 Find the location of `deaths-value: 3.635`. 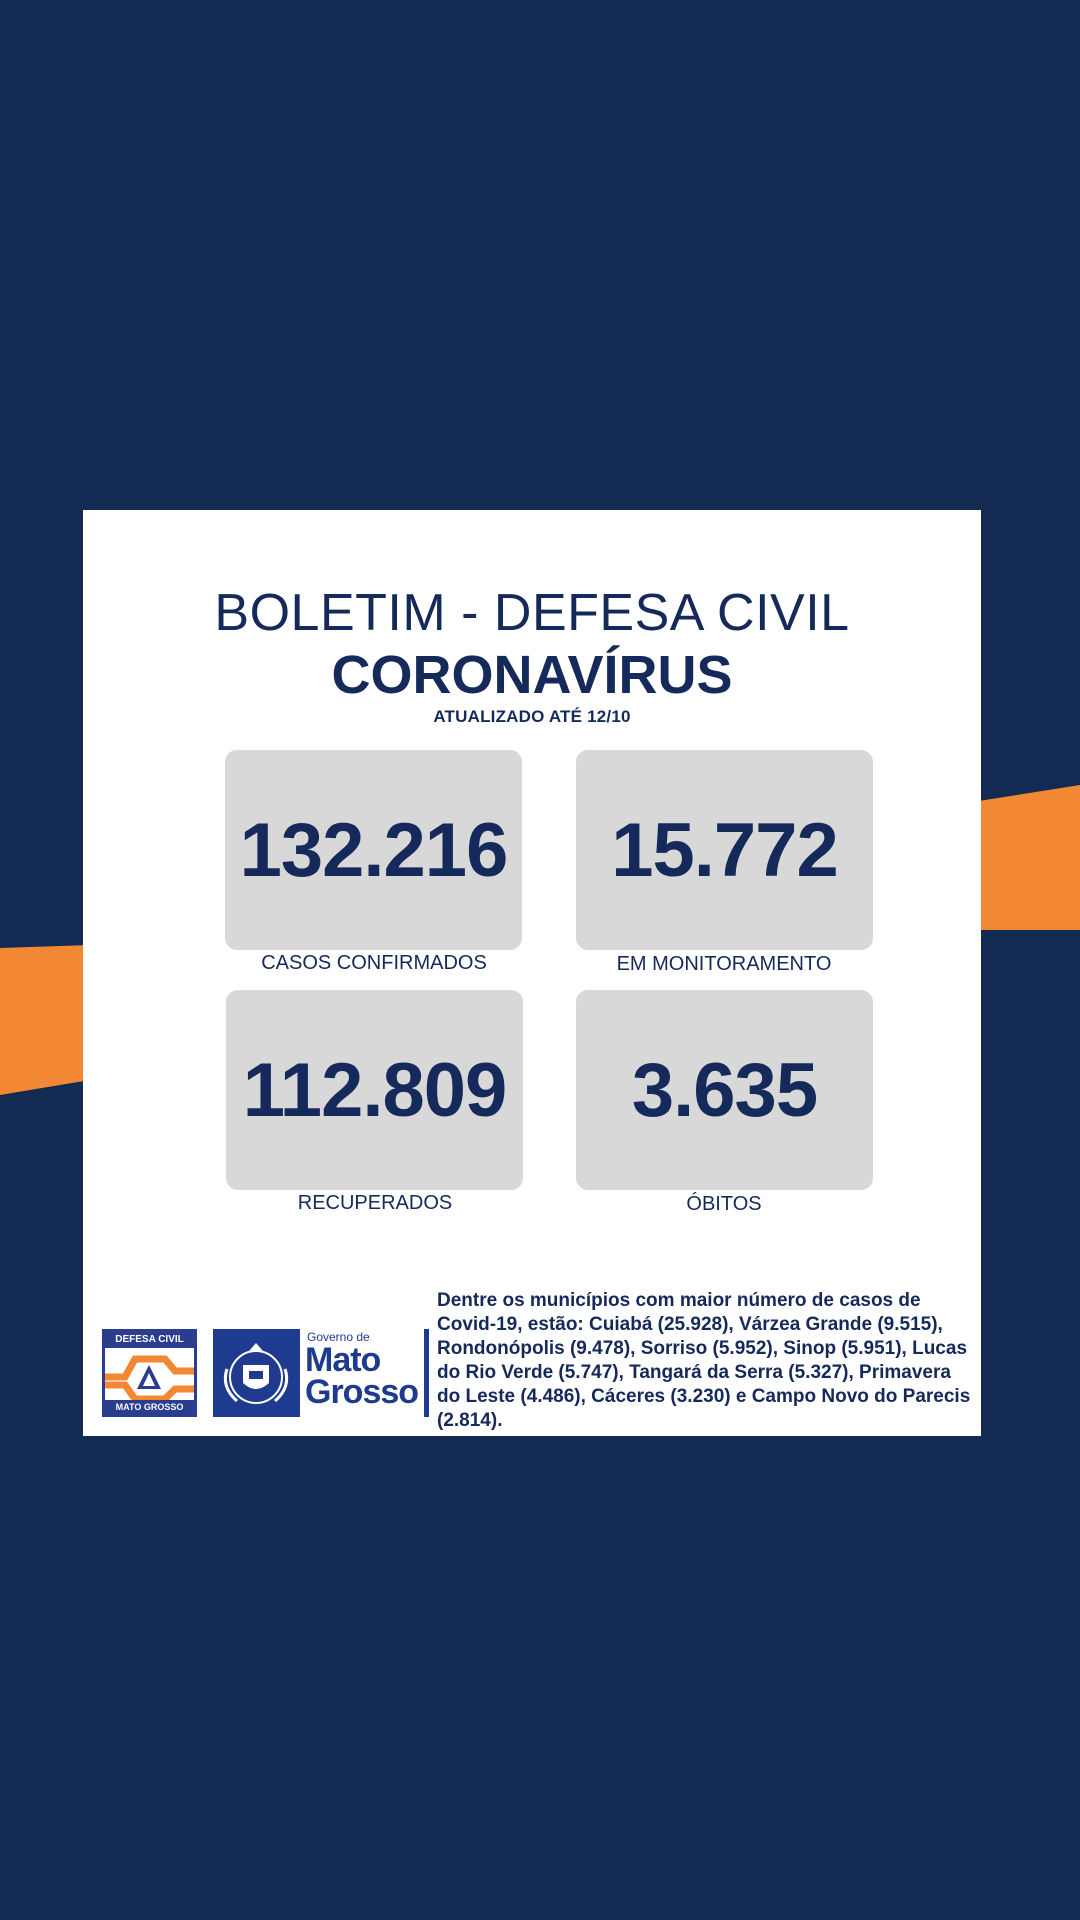

deaths-value: 3.635 is located at coordinates (724, 1090).